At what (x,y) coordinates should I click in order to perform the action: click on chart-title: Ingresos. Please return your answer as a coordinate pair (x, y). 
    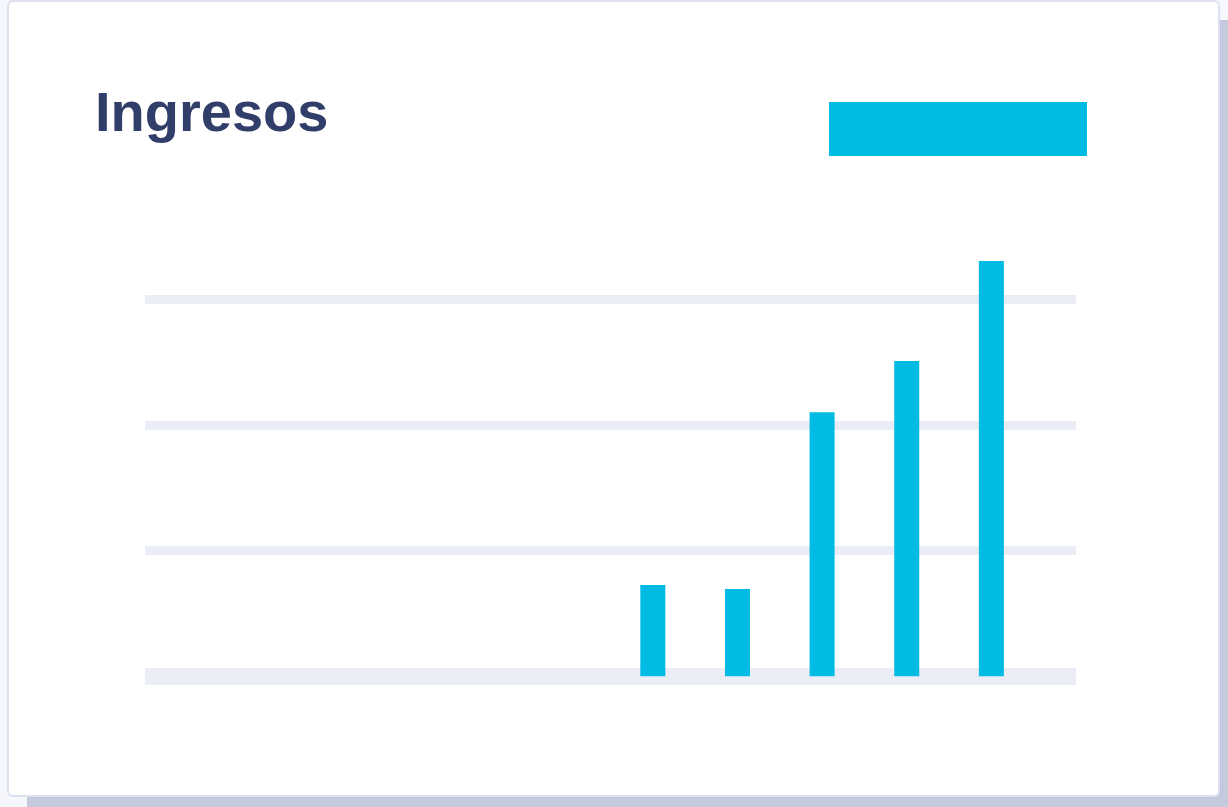
    Looking at the image, I should click on (212, 111).